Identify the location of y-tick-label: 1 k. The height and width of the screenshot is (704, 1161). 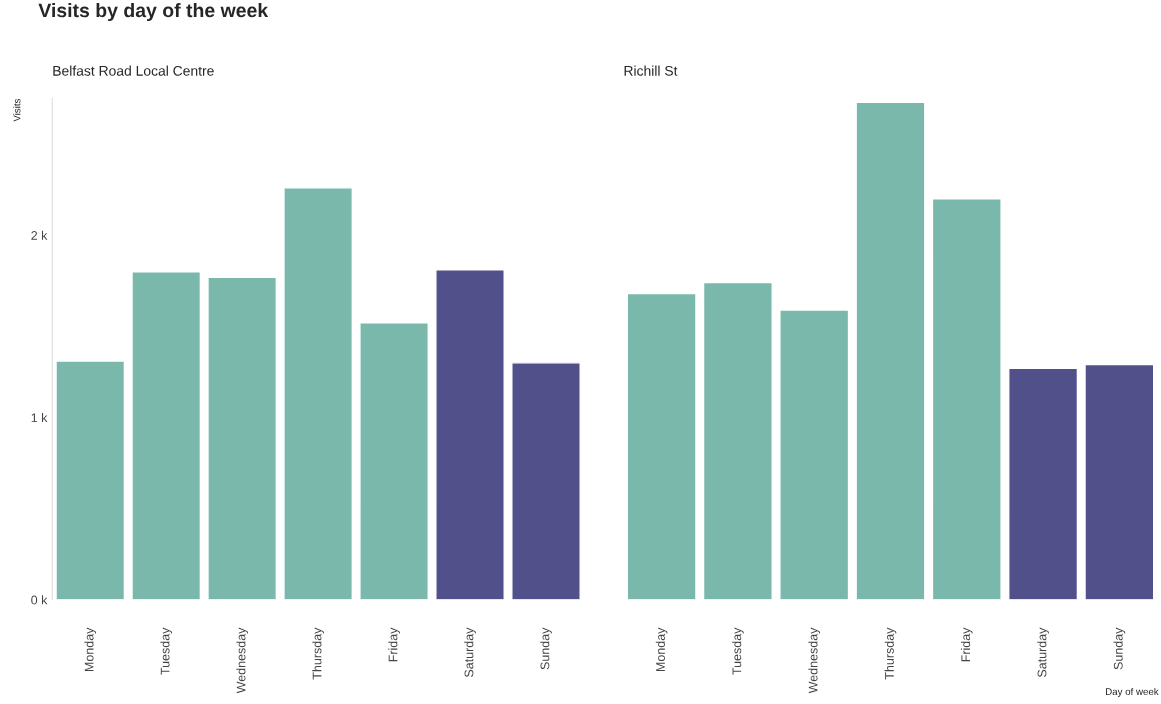
(39, 418).